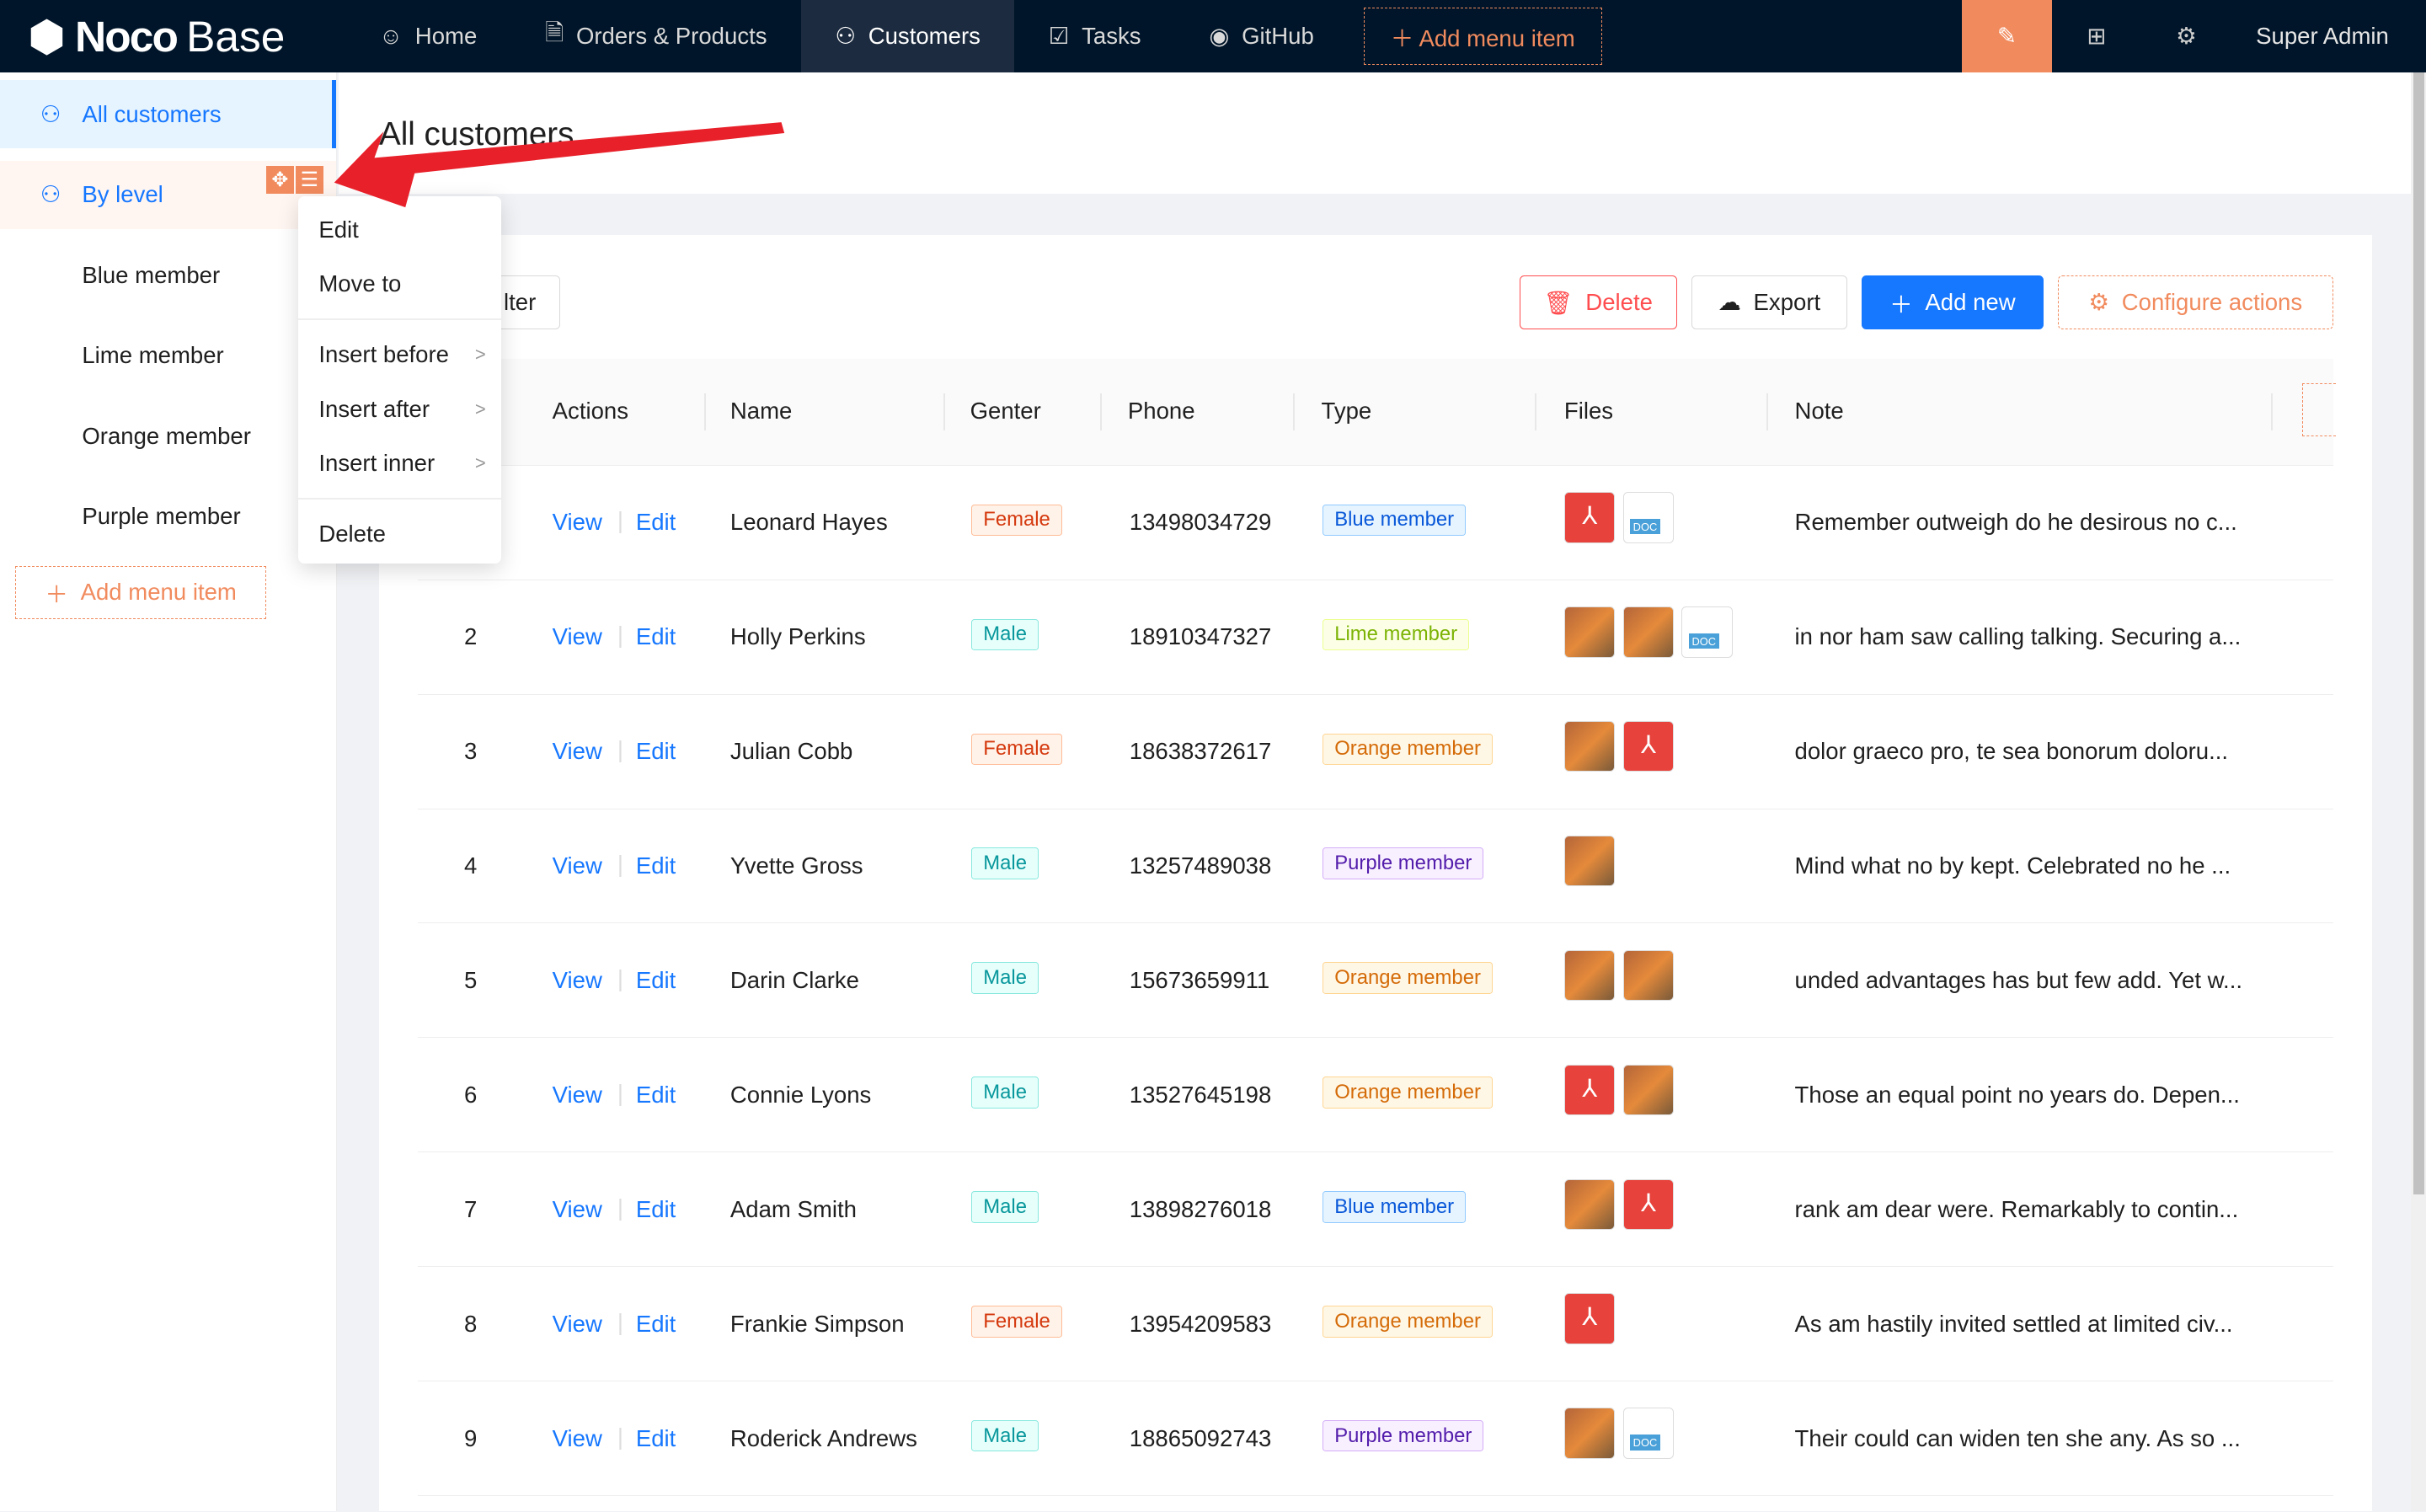 The image size is (2426, 1512). Describe the element at coordinates (2418, 792) in the screenshot. I see `scrollbar` at that location.